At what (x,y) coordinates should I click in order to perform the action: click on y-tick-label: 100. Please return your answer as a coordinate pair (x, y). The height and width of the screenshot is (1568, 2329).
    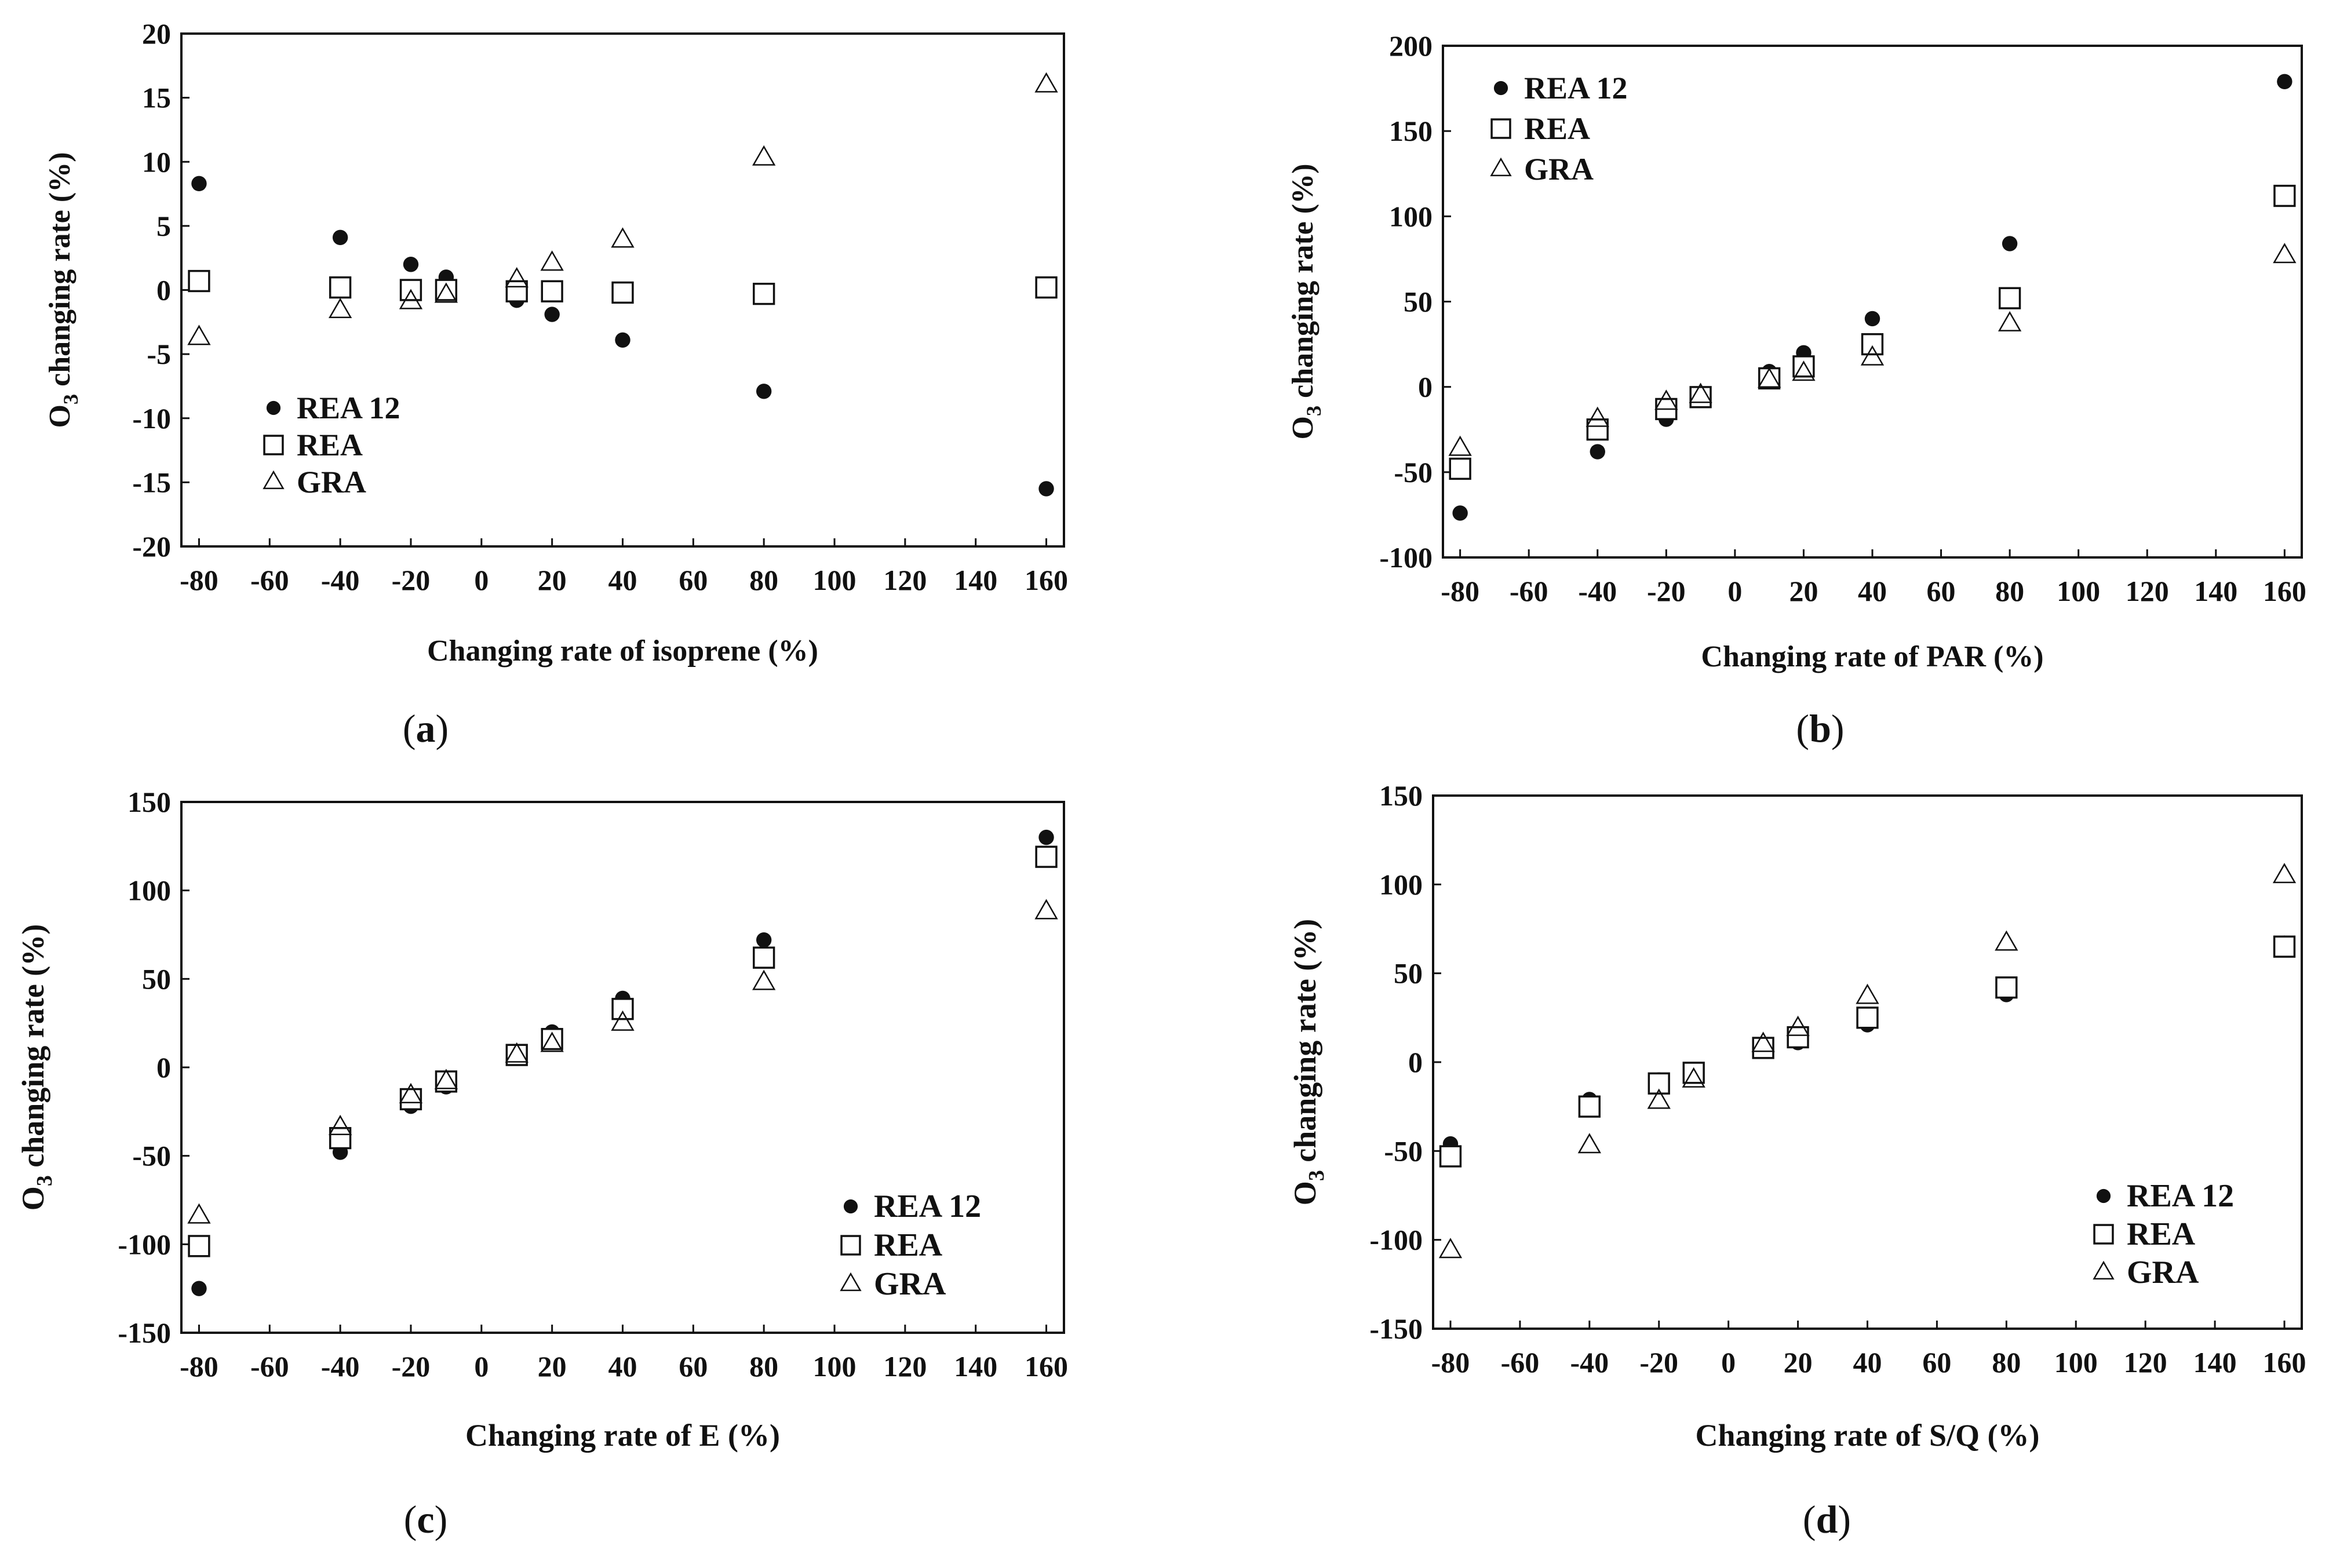
    Looking at the image, I should click on (1401, 884).